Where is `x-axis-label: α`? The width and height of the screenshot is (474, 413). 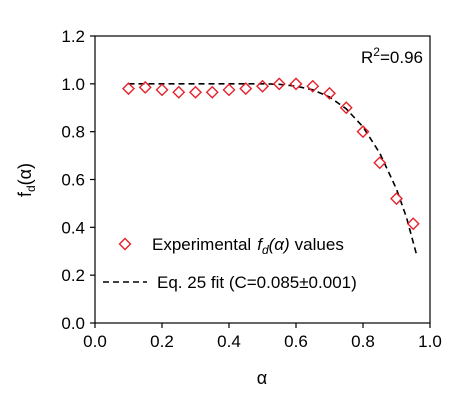 x-axis-label: α is located at coordinates (262, 378).